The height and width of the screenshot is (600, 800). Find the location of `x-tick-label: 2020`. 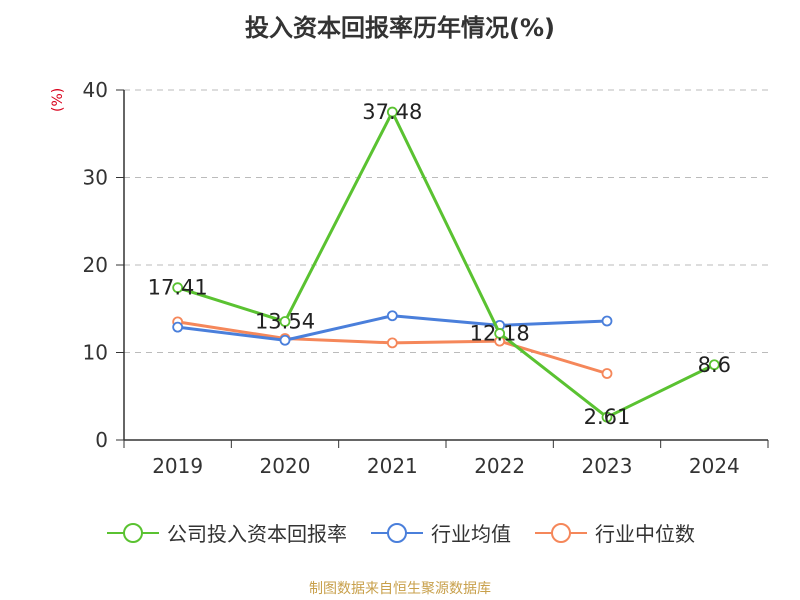

x-tick-label: 2020 is located at coordinates (285, 466).